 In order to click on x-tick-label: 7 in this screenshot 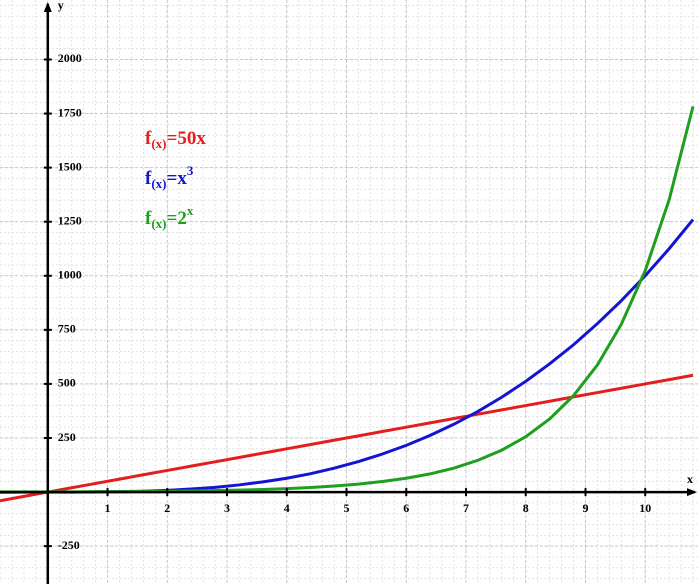, I will do `click(466, 508)`.